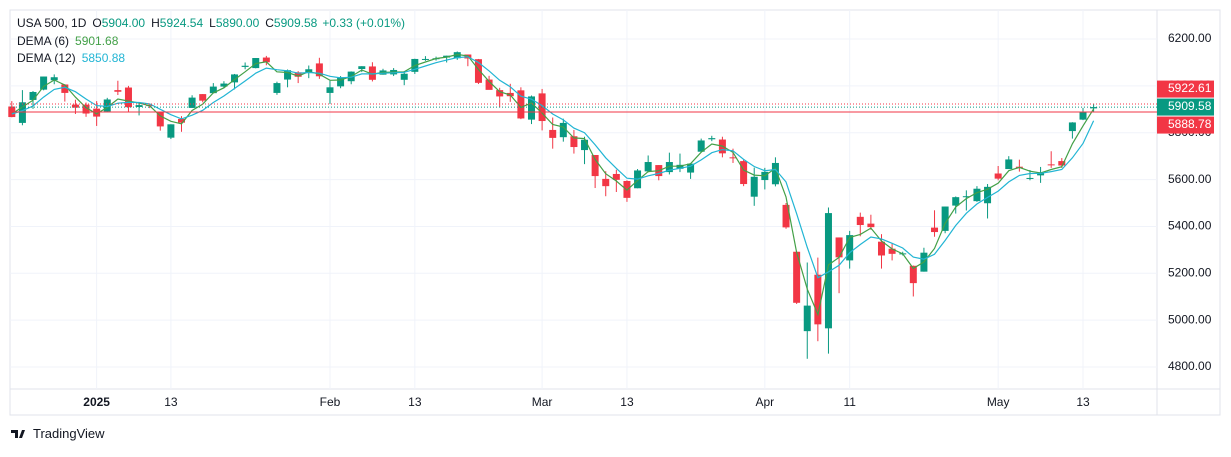  I want to click on x-tick-label: Apr, so click(764, 402).